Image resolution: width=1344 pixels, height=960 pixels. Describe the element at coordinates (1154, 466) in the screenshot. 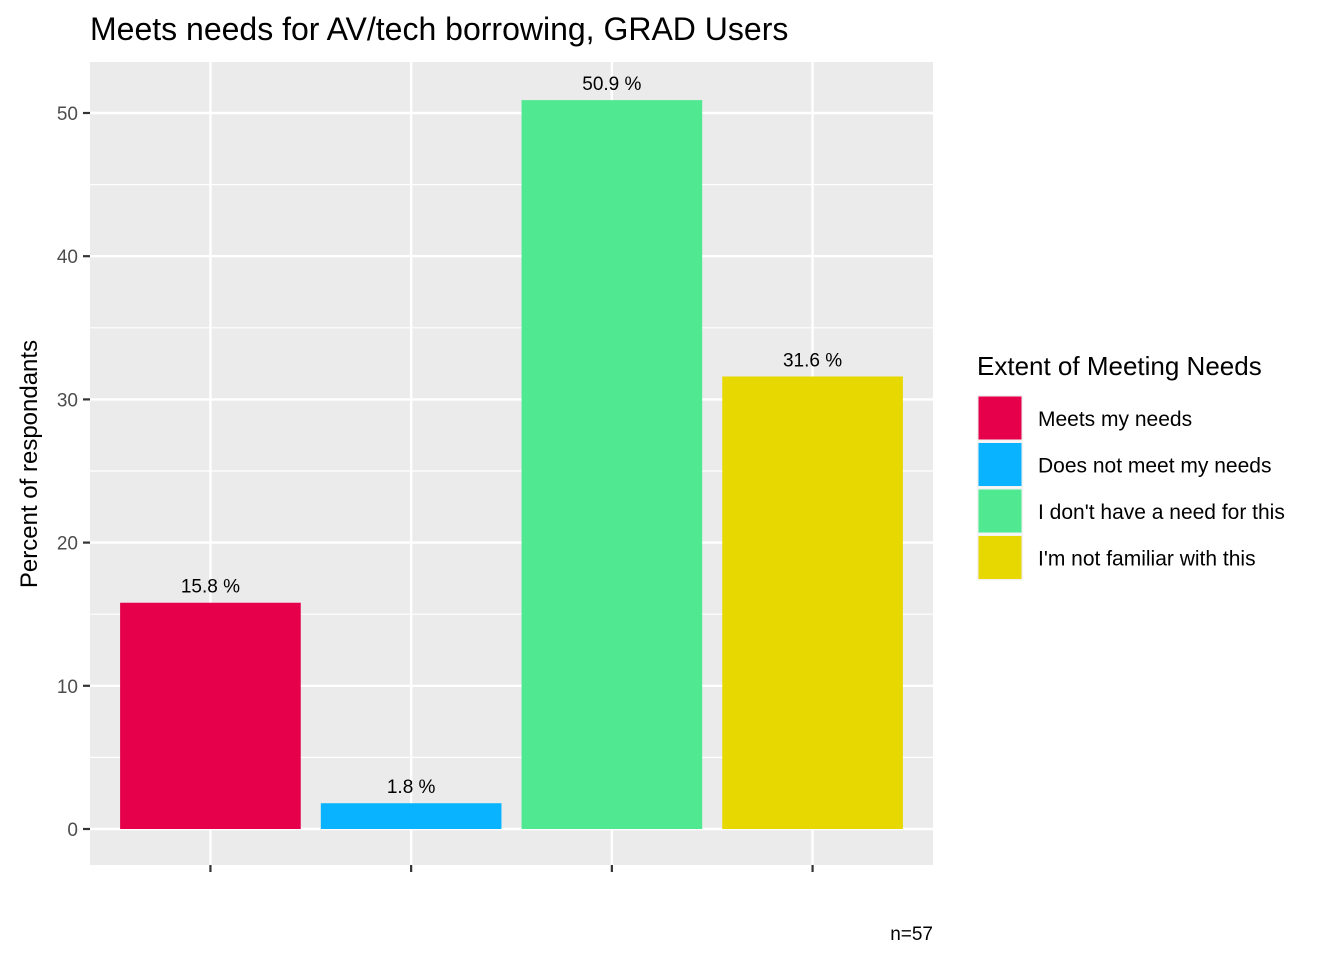

I see `legend-label: Does not meet my needs` at that location.